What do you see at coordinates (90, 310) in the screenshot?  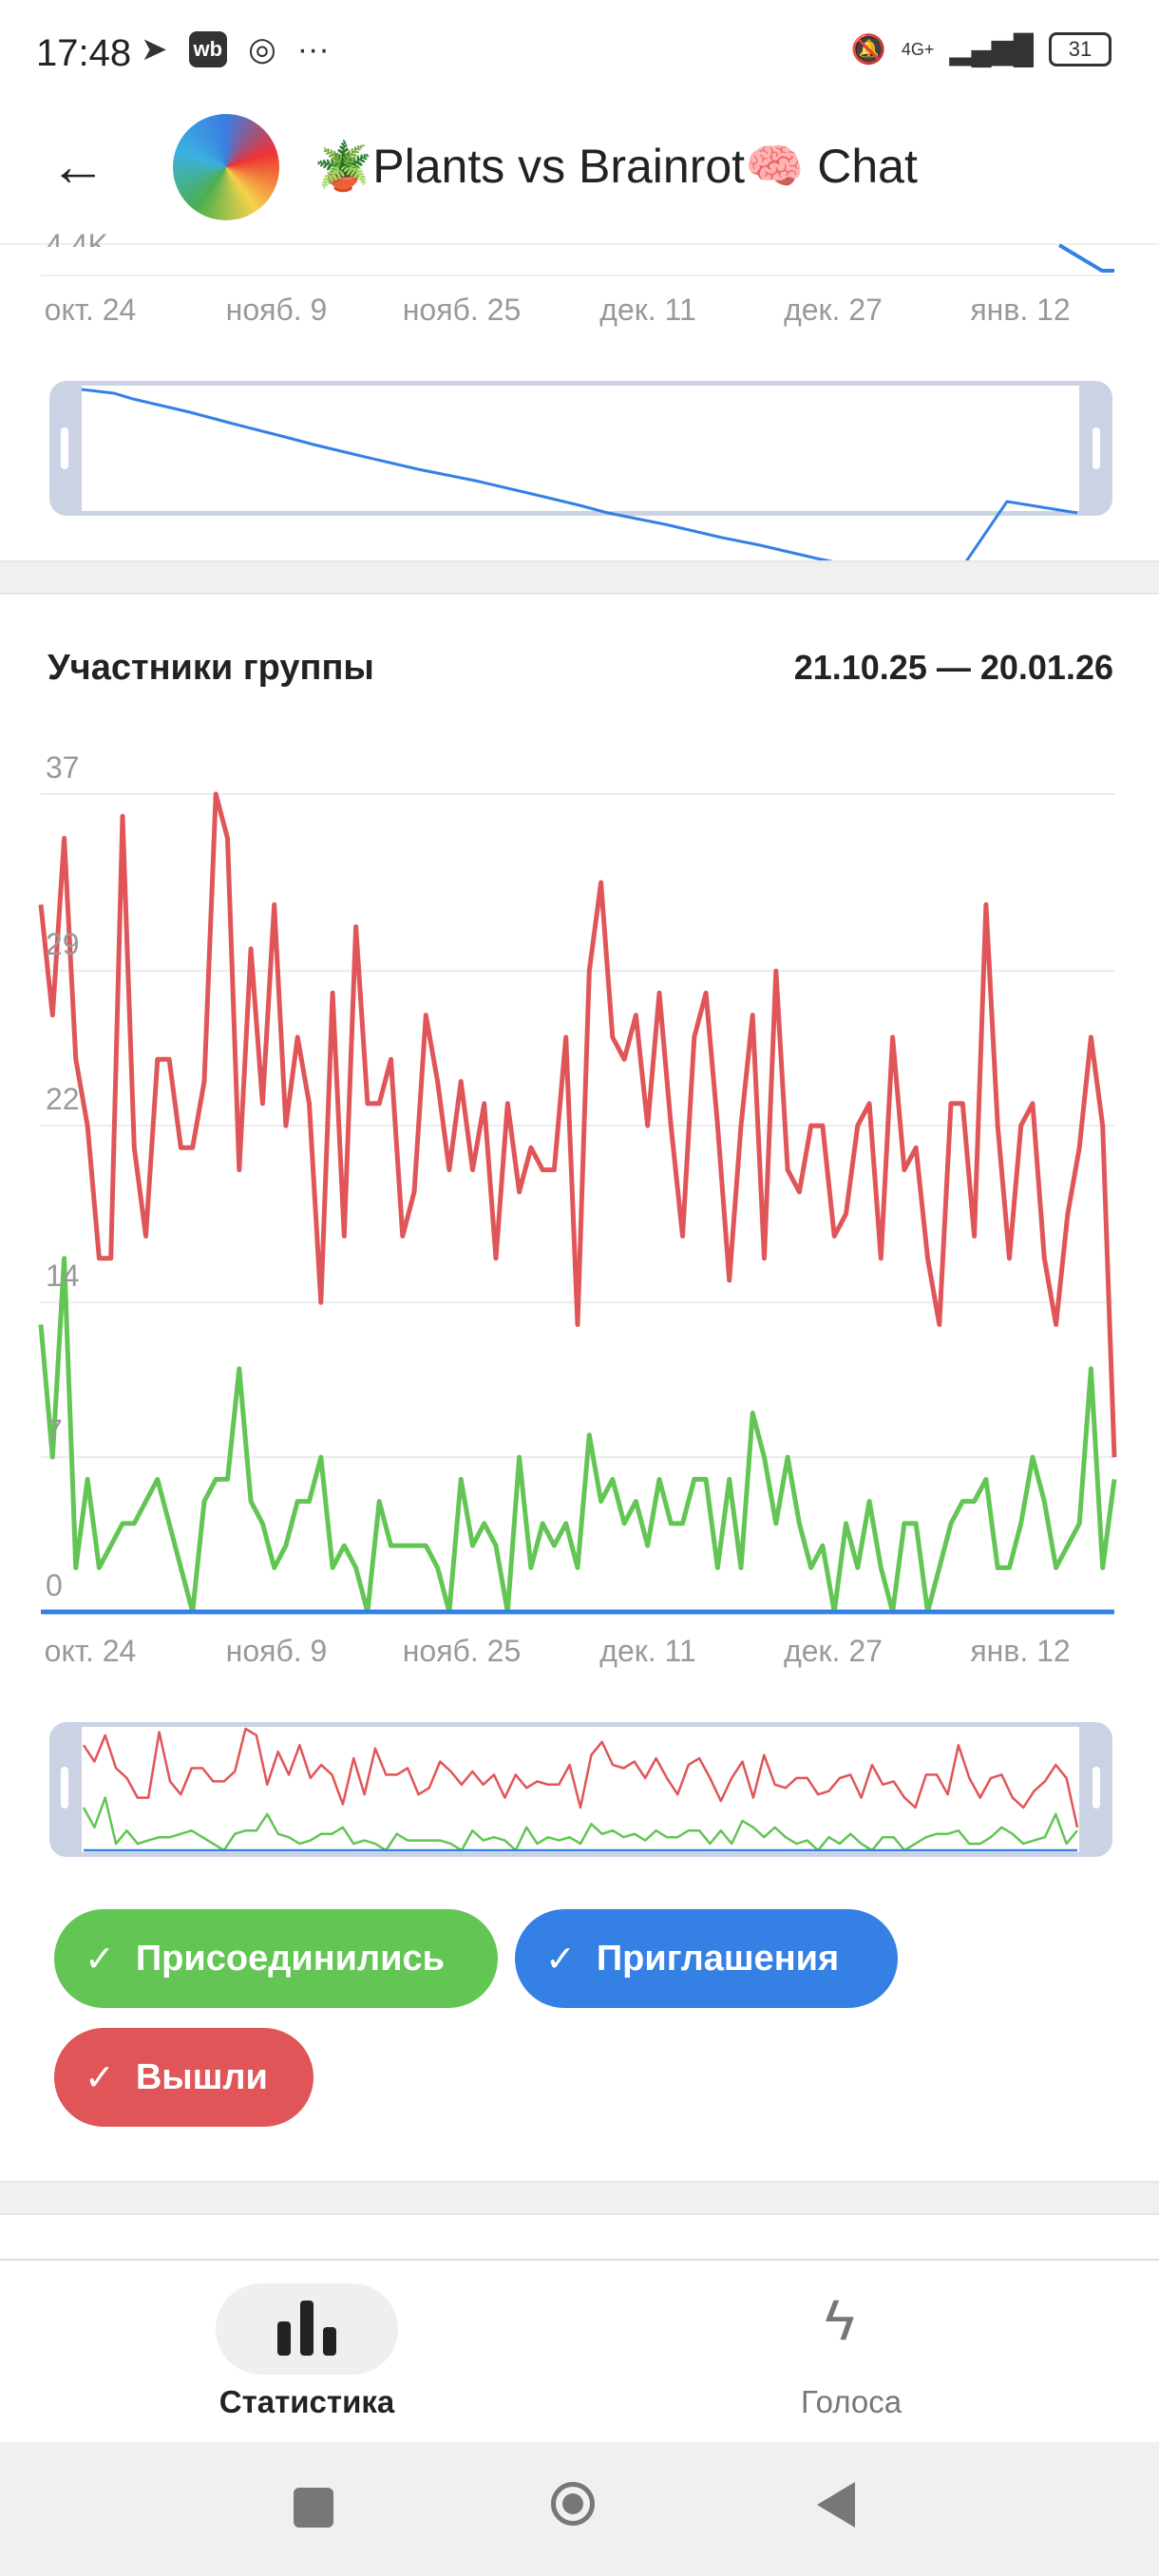 I see `top-x-label: окт. 24` at bounding box center [90, 310].